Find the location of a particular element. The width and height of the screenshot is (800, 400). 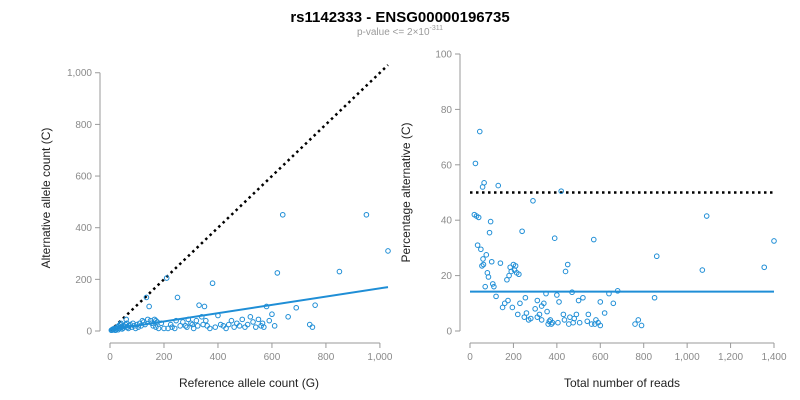

right-x-tick-label: 600 is located at coordinates (600, 357).